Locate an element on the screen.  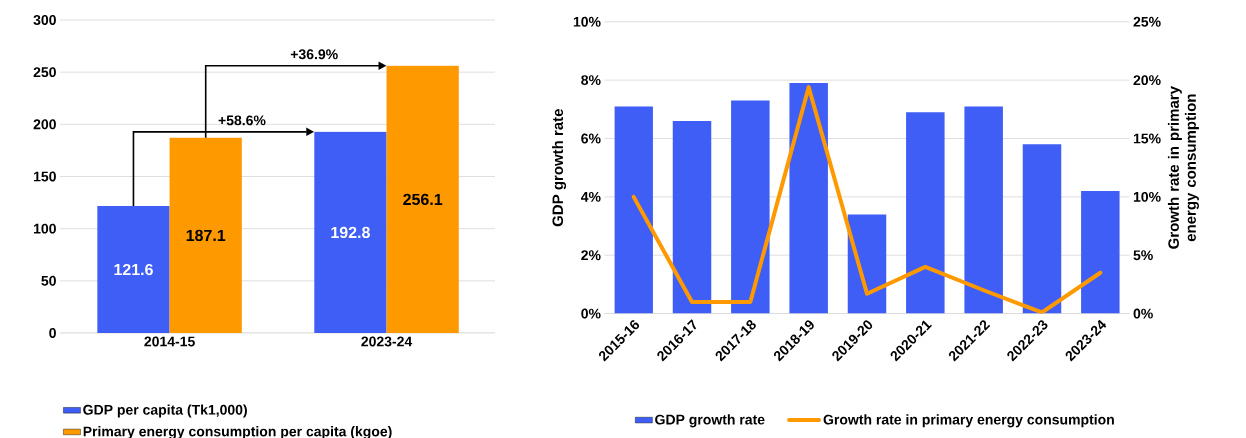
y-tick-label: 10% is located at coordinates (587, 21).